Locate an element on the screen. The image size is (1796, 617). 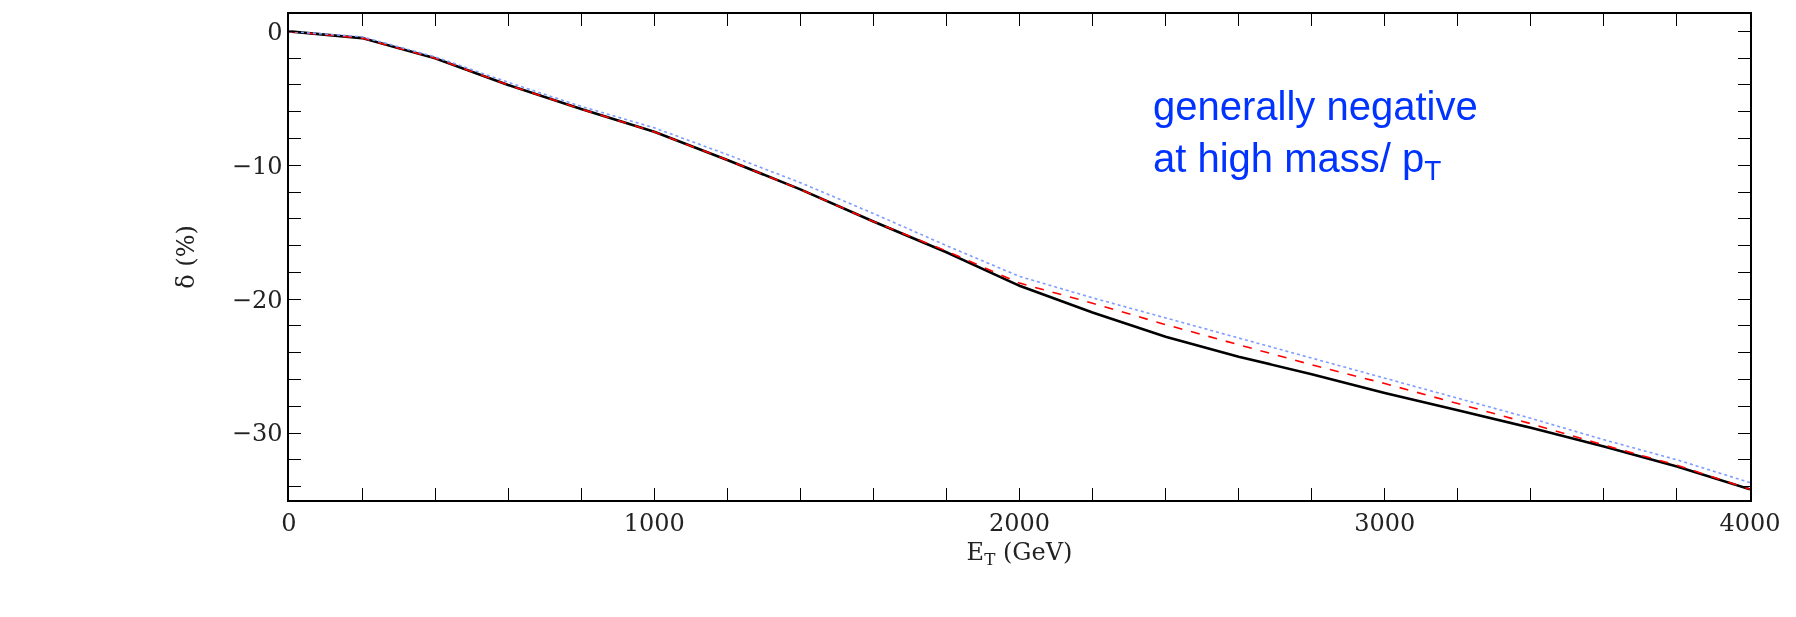
y-axis-title: δ (%) is located at coordinates (186, 257).